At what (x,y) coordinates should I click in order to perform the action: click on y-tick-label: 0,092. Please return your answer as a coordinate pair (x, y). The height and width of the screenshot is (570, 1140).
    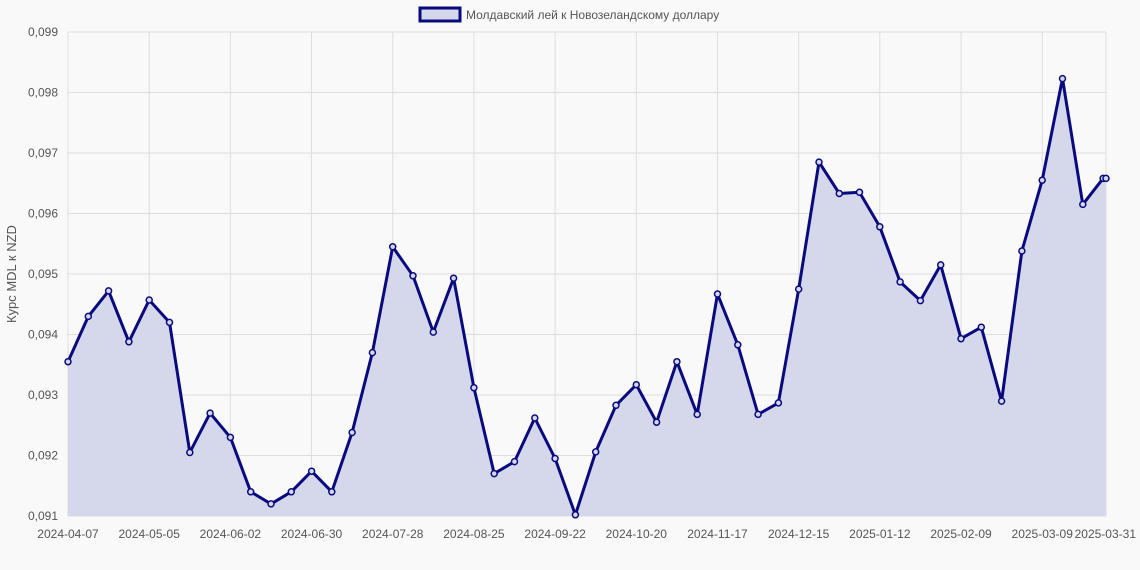
    Looking at the image, I should click on (43, 456).